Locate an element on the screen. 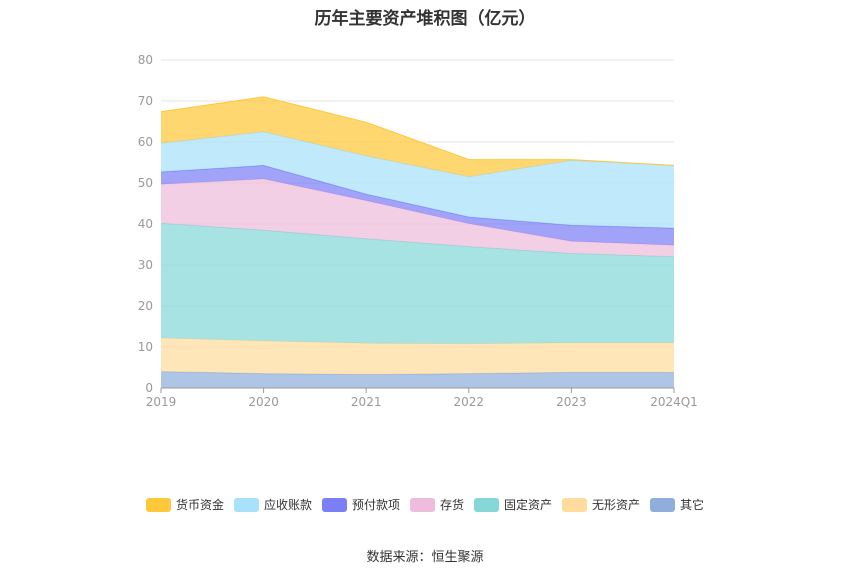  legend-label: 无形资产 is located at coordinates (616, 505).